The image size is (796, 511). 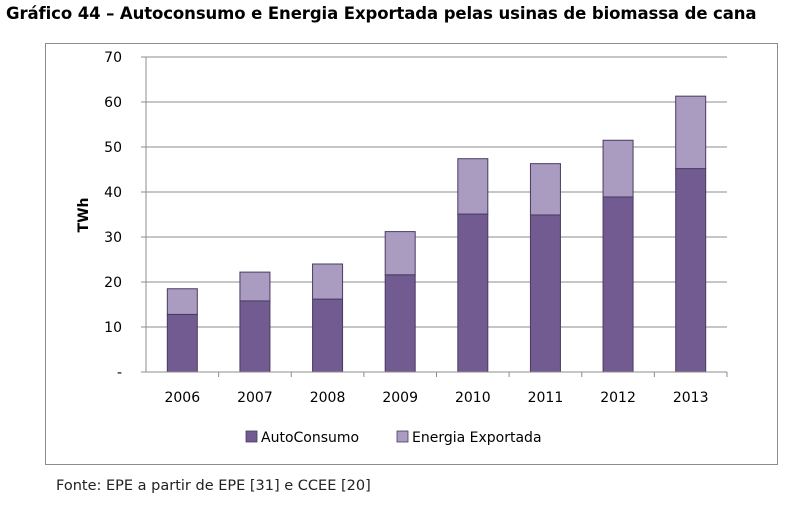 What do you see at coordinates (618, 398) in the screenshot?
I see `x-tick-label: 2012` at bounding box center [618, 398].